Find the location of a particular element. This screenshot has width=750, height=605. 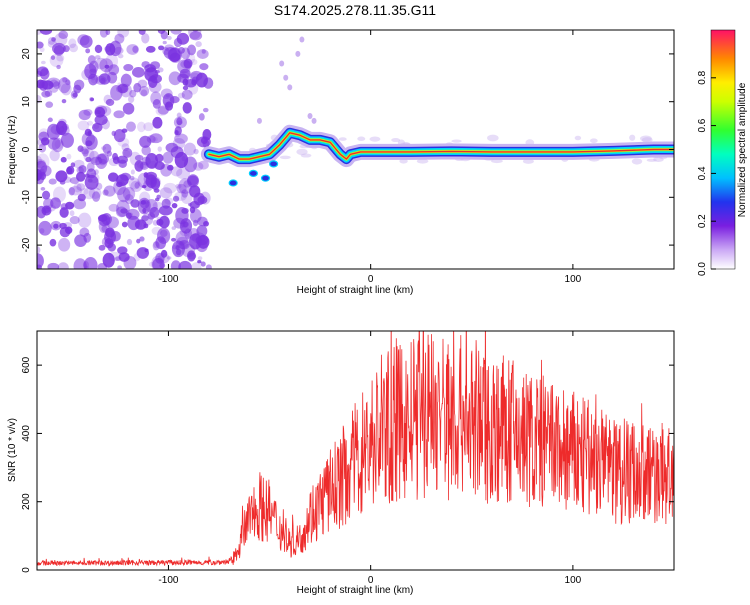

y-tick-label: 10 is located at coordinates (26, 102).